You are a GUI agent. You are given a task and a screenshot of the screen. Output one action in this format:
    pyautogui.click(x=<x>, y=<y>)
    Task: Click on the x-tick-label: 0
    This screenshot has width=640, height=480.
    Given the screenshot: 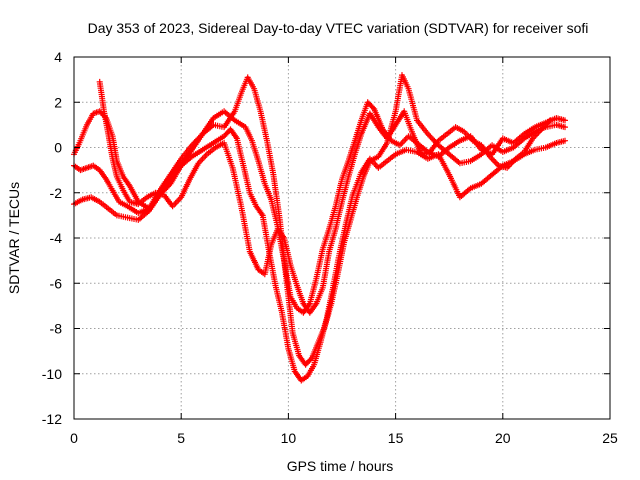 What is the action you would take?
    pyautogui.click(x=74, y=438)
    